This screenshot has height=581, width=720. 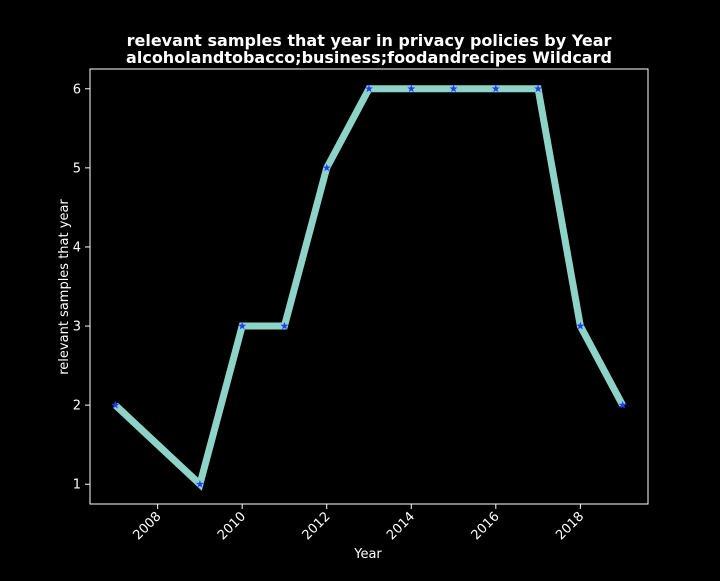 What do you see at coordinates (77, 168) in the screenshot?
I see `y-tick-label: 5` at bounding box center [77, 168].